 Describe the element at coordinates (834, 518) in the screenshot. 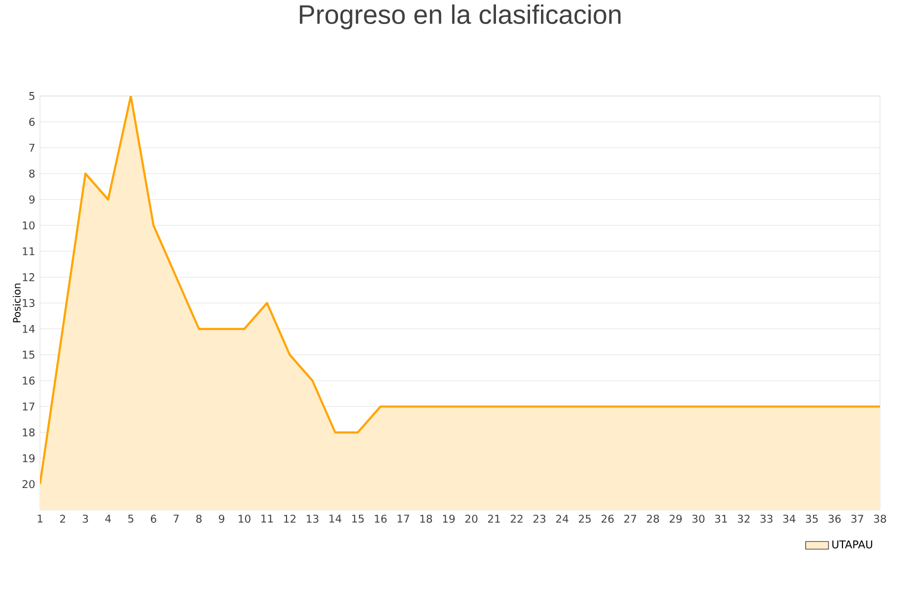

I see `x-tick-label: 36` at that location.